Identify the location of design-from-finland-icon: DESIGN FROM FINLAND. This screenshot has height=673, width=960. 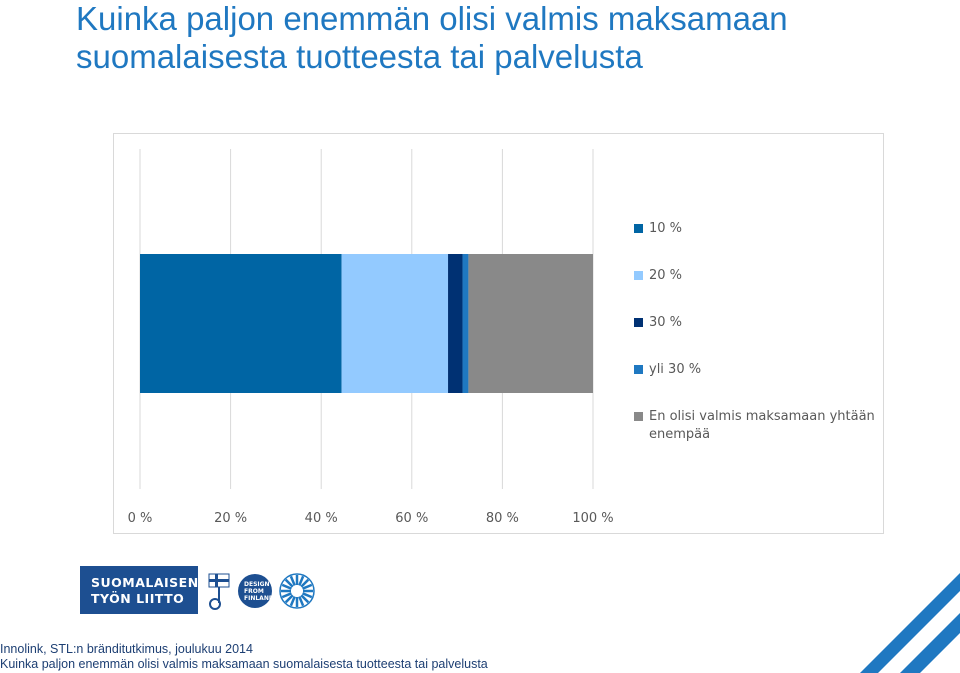
(256, 591).